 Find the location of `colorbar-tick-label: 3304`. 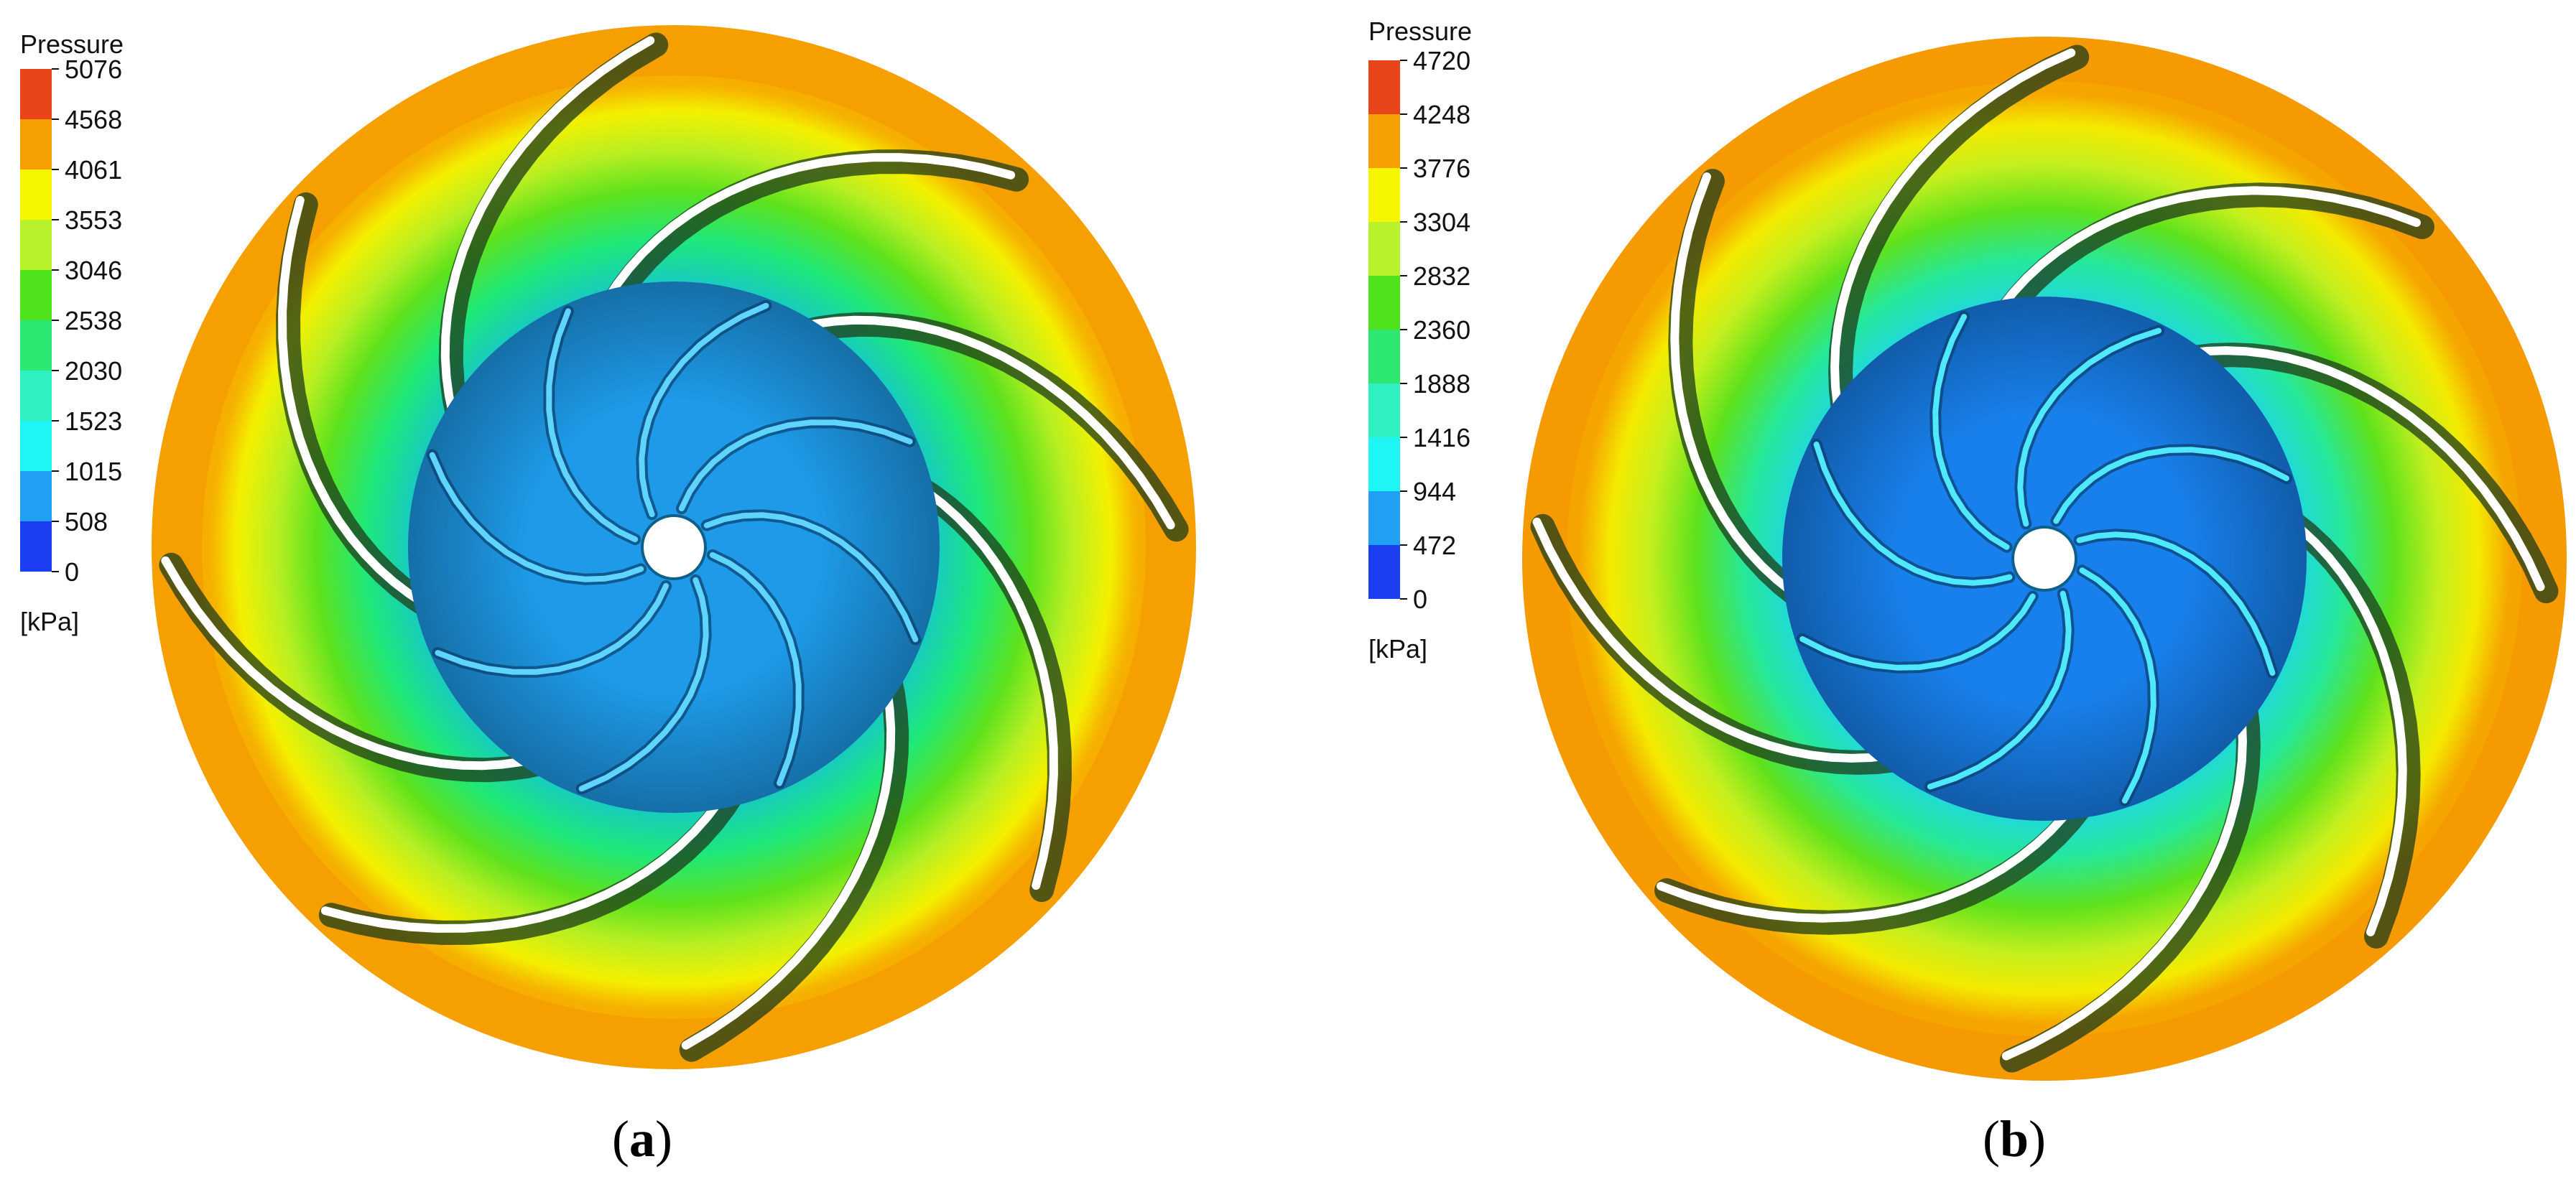

colorbar-tick-label: 3304 is located at coordinates (1441, 222).